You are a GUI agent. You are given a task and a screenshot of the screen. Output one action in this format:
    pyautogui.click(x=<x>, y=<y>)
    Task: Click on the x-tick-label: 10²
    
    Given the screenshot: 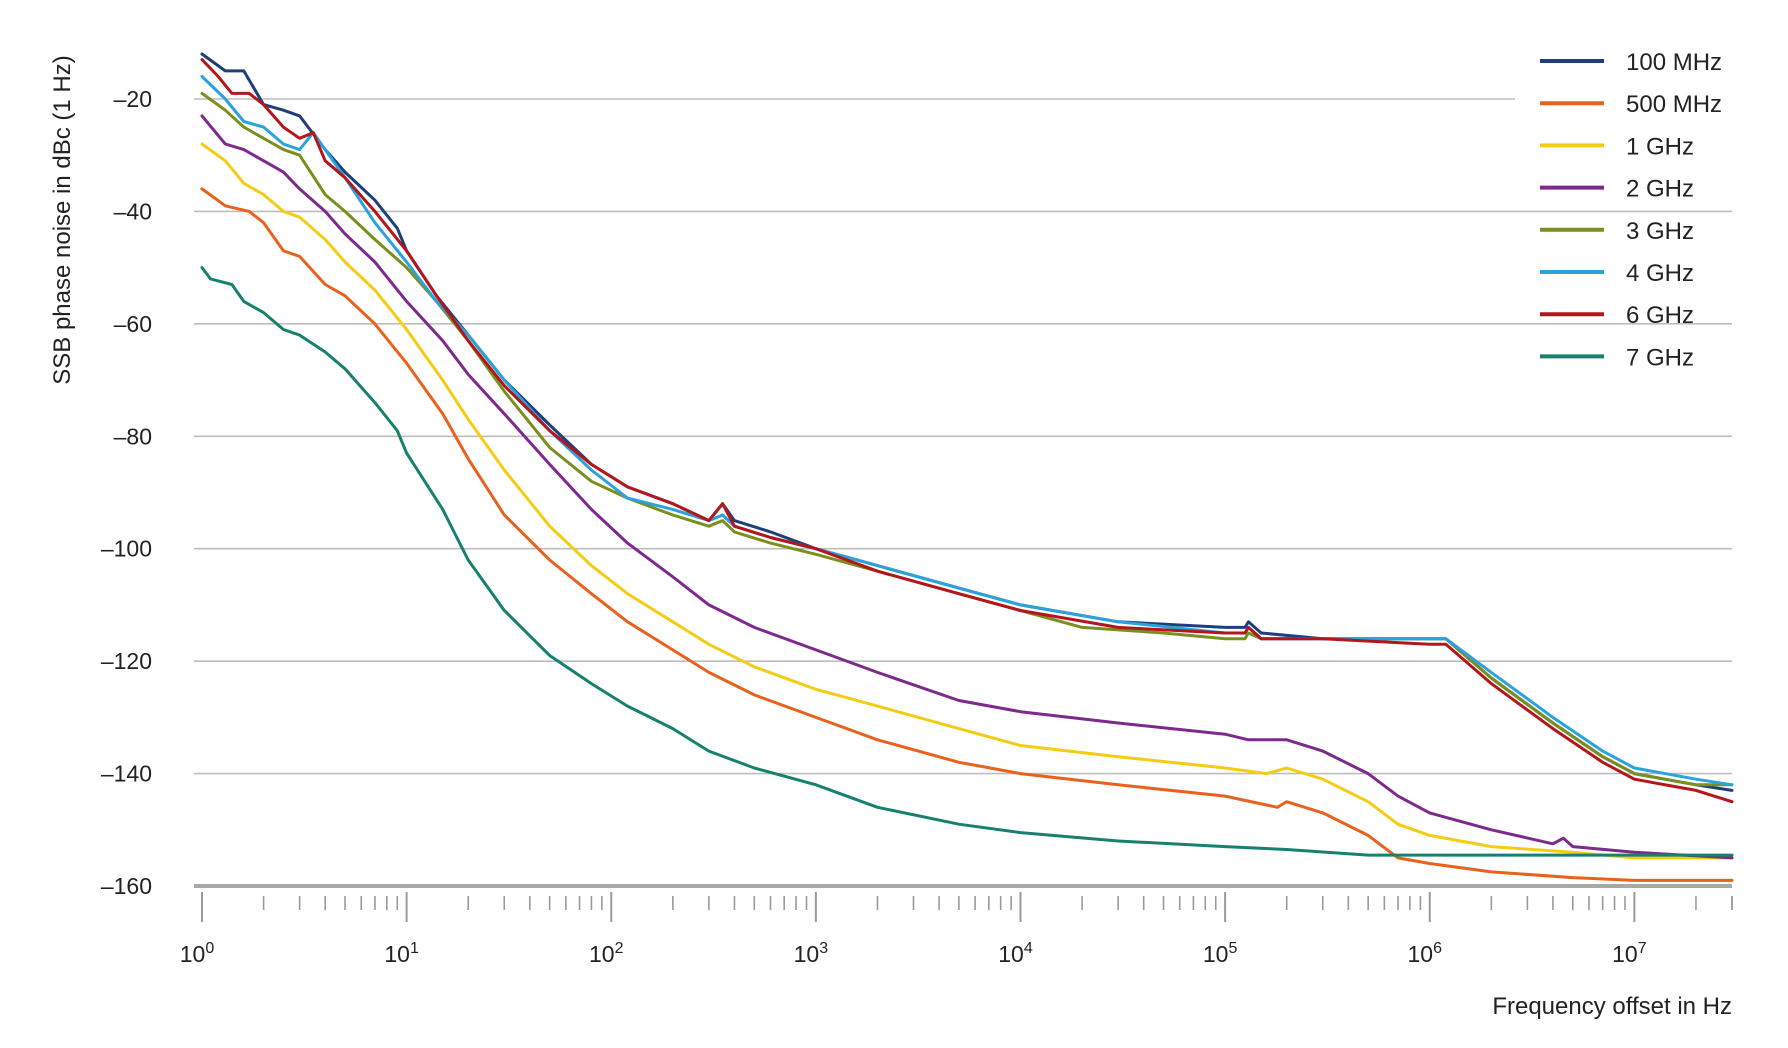 What is the action you would take?
    pyautogui.click(x=606, y=953)
    